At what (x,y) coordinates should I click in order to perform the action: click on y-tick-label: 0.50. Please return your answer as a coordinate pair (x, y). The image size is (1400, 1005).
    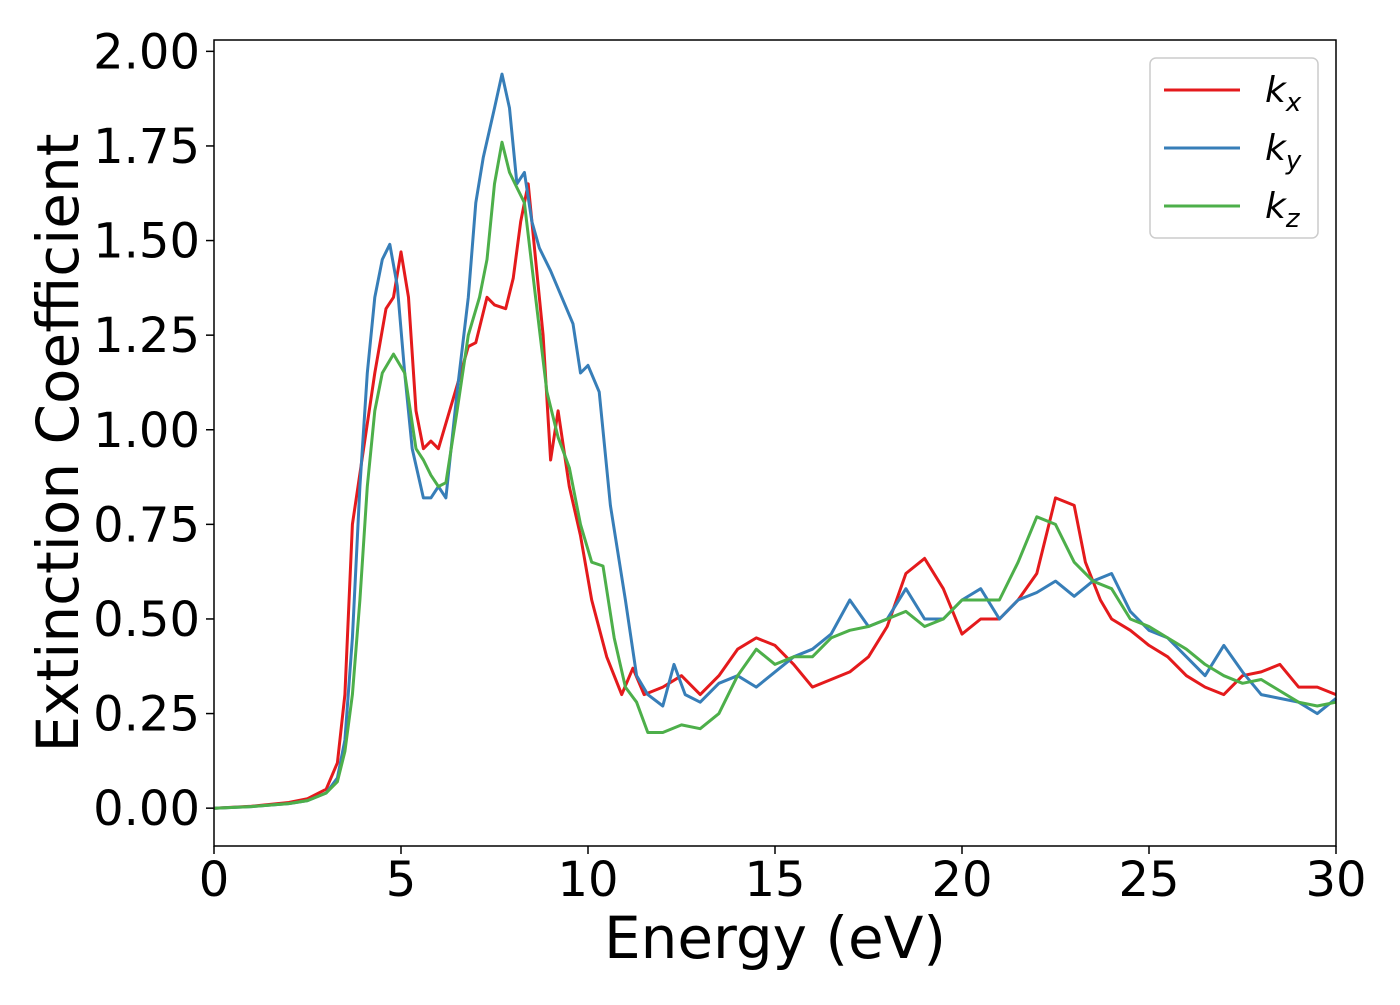
    Looking at the image, I should click on (146, 620).